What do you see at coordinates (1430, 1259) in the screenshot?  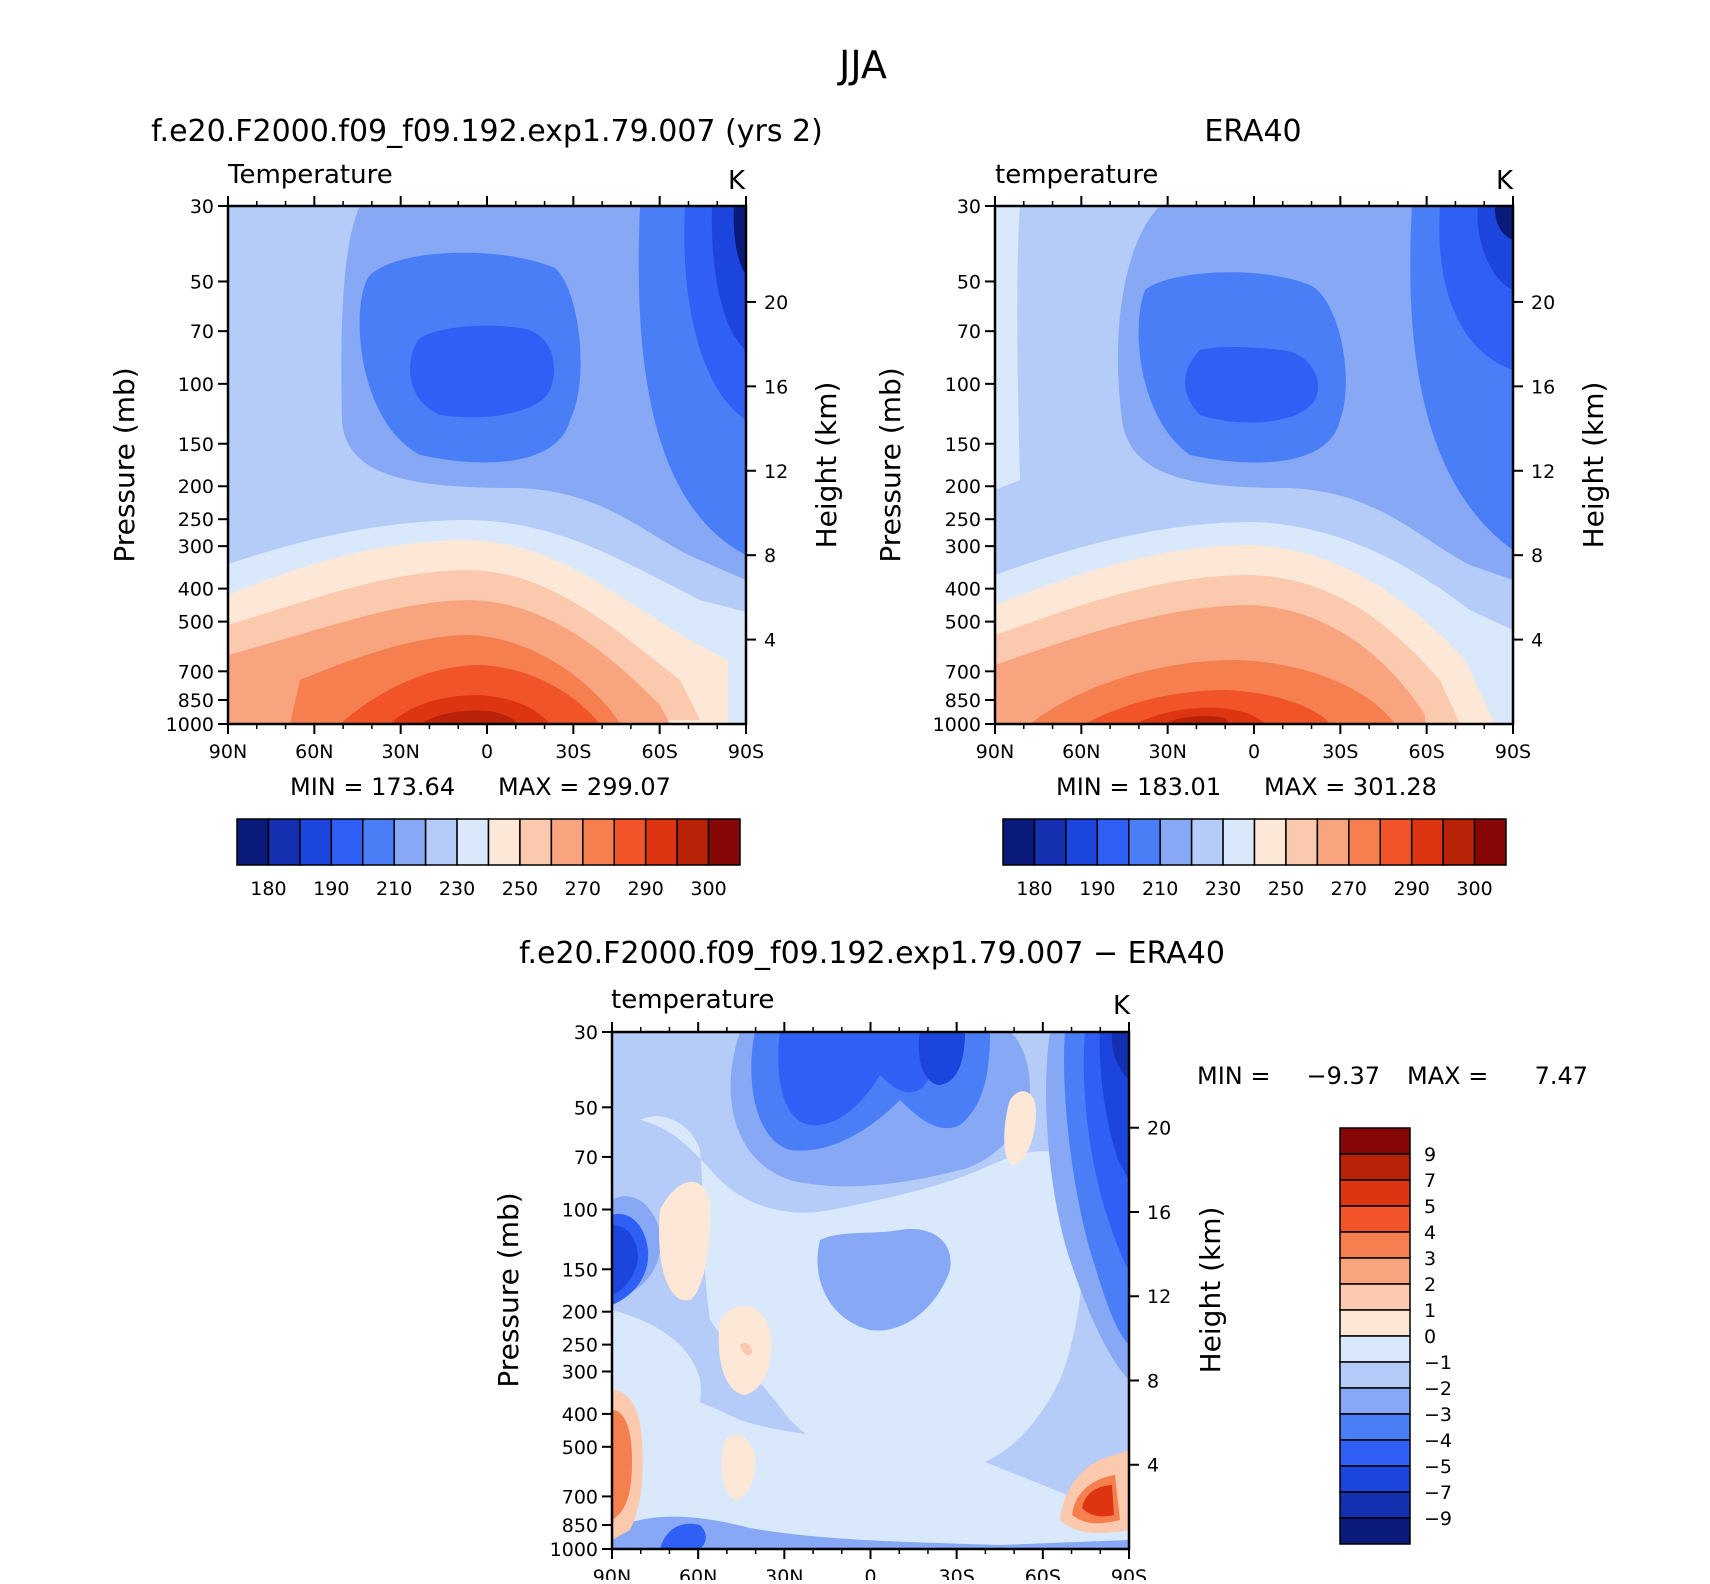 I see `colorbar-label: 3` at bounding box center [1430, 1259].